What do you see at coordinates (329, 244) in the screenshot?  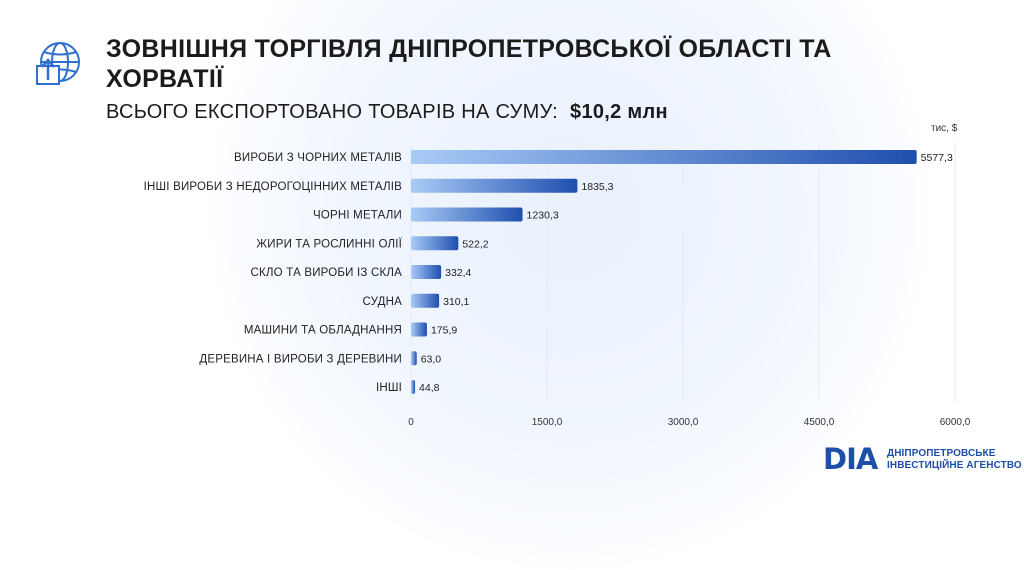 I see `category-label: ЖИРИ ТА РОСЛИННІ ОЛІЇ` at bounding box center [329, 244].